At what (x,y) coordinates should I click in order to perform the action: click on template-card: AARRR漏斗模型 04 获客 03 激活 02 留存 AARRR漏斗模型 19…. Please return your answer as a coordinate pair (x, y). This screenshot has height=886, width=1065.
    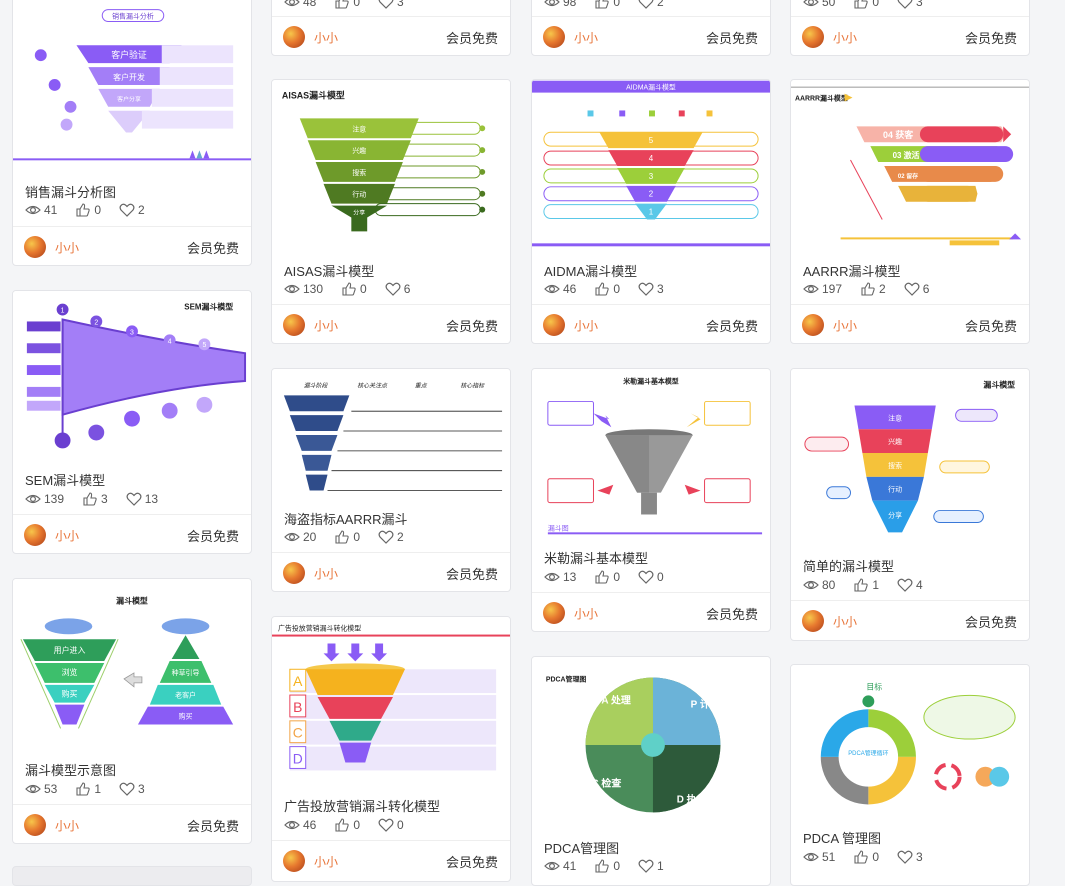
    Looking at the image, I should click on (910, 211).